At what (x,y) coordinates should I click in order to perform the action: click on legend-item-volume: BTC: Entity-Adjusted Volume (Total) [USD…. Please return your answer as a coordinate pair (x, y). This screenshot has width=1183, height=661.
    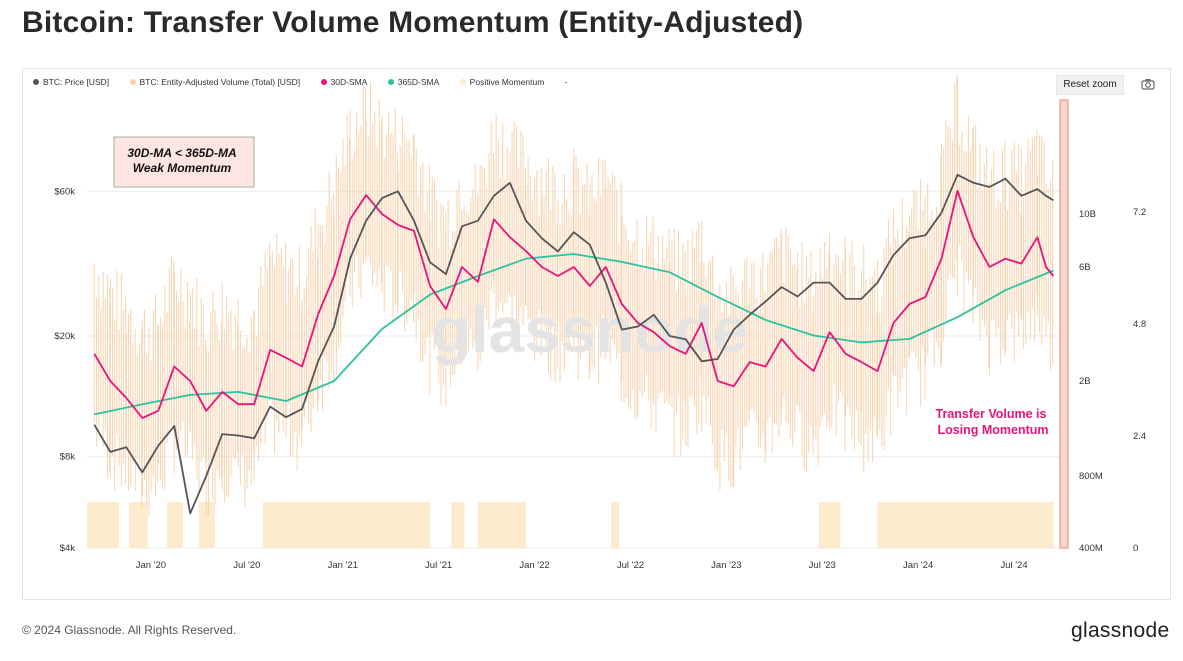
    Looking at the image, I should click on (215, 82).